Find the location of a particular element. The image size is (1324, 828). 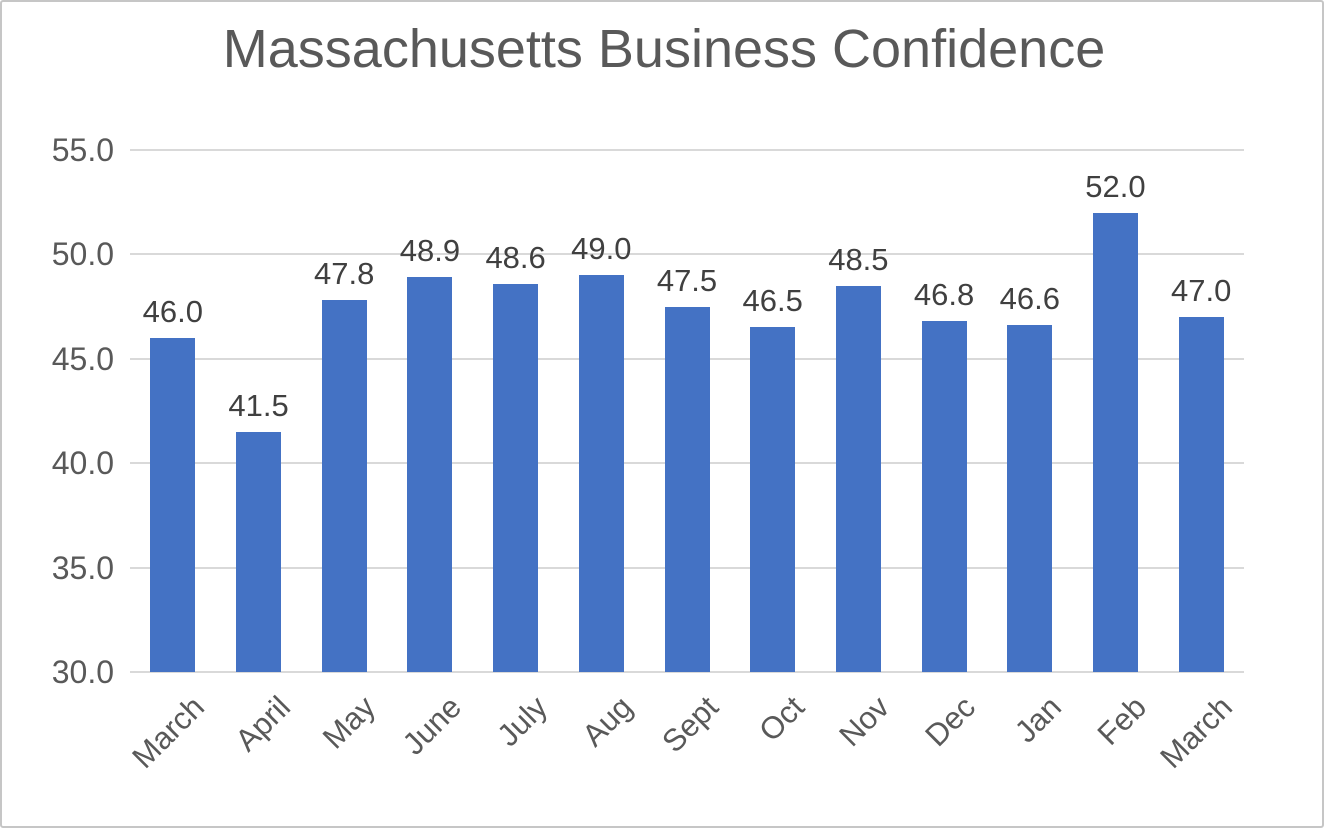

y-tick-label: 45.0 is located at coordinates (82, 358).